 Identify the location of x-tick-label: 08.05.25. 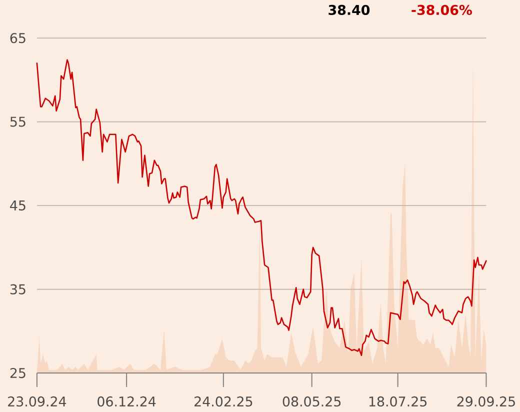
(311, 401).